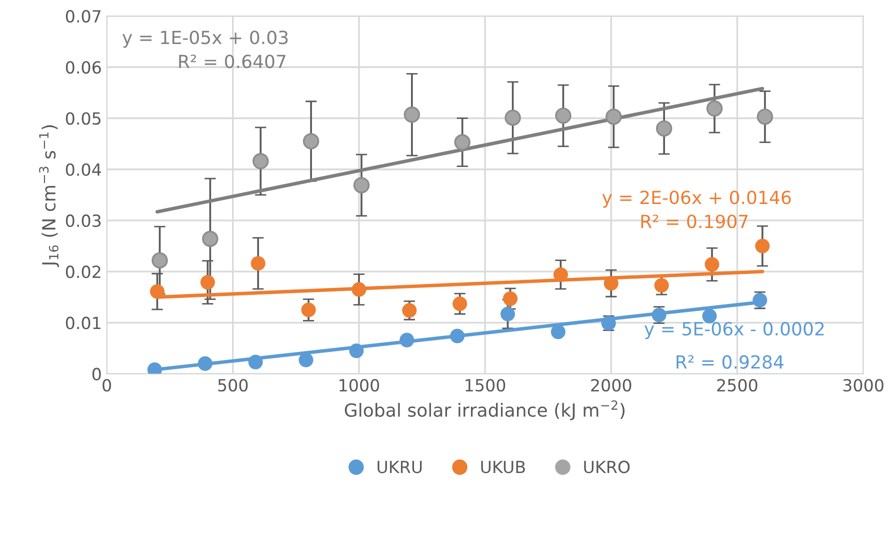  I want to click on x-axis-title: Global solar irradiance (kJ m$^{−2}$), so click(484, 410).